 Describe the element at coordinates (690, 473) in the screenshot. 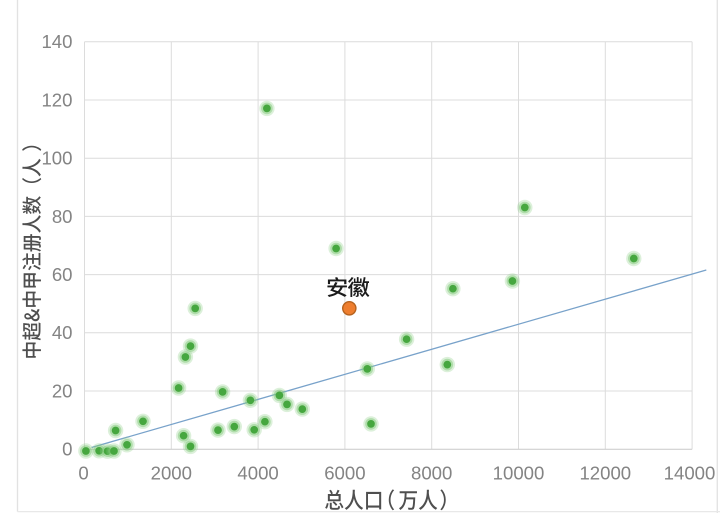

I see `svg-text: 14000` at that location.